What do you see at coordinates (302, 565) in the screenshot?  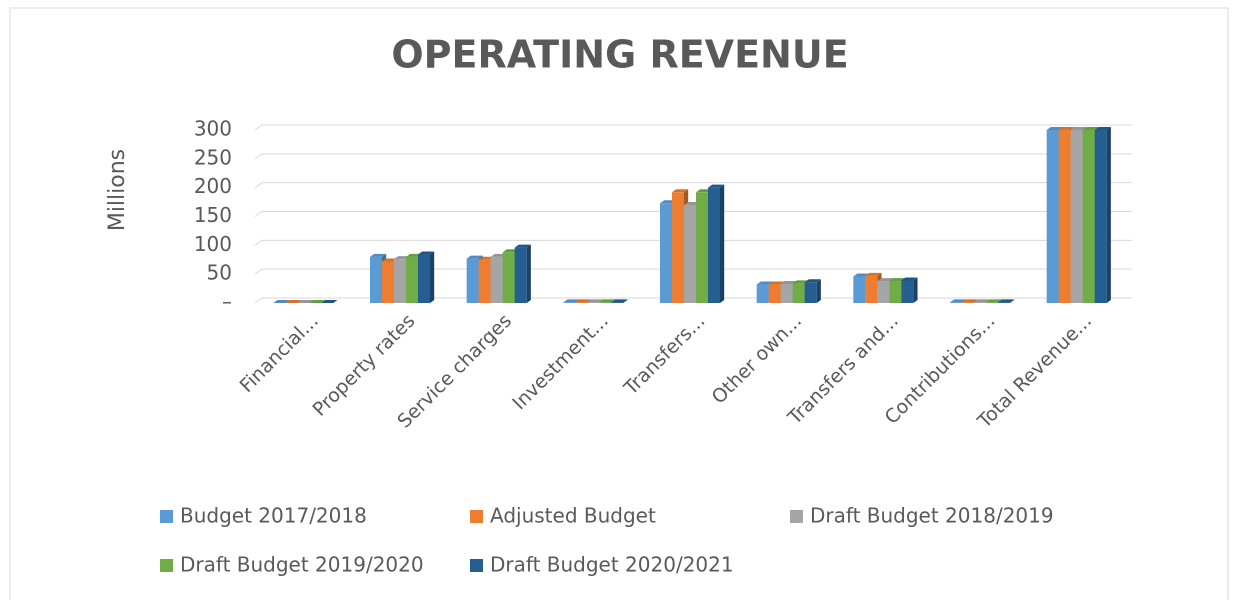 I see `legend-label: Draft Budget 2019/2020` at bounding box center [302, 565].